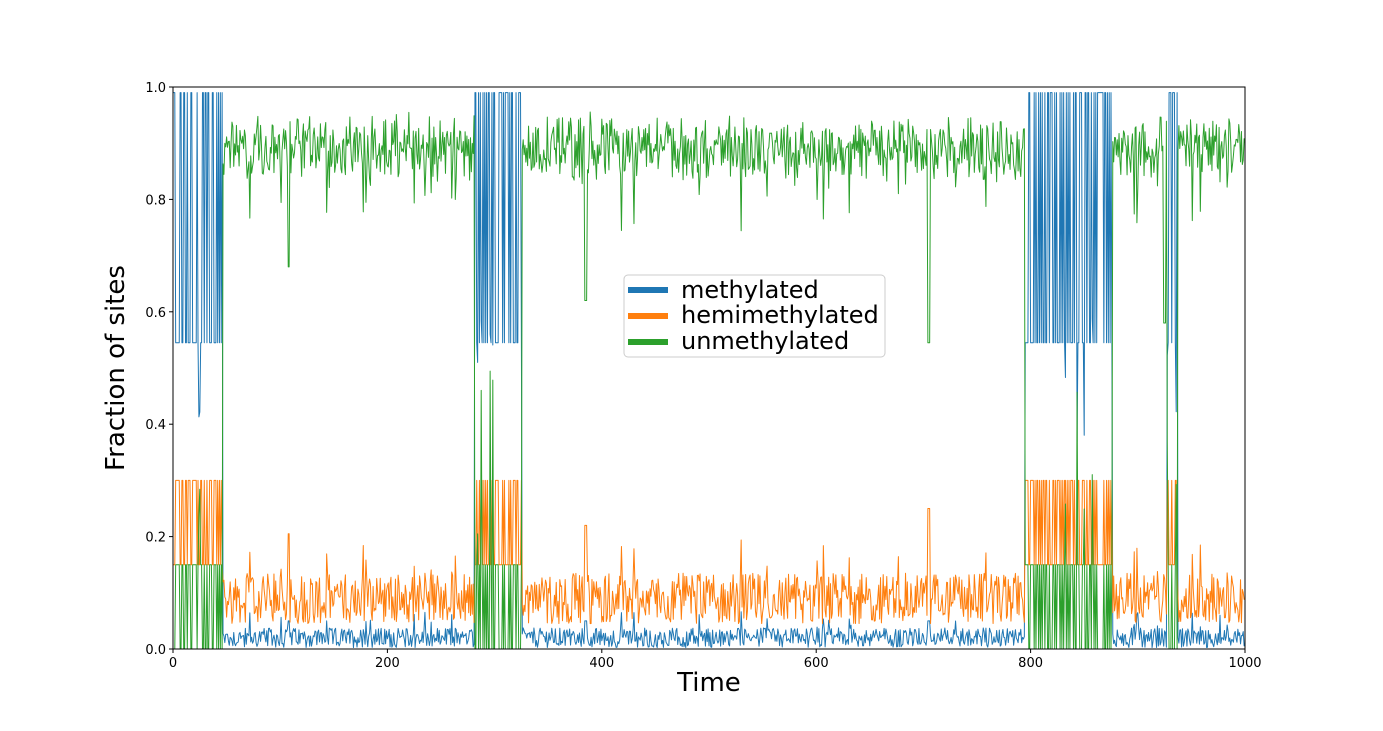  Describe the element at coordinates (708, 683) in the screenshot. I see `x-axis-label: Time` at that location.